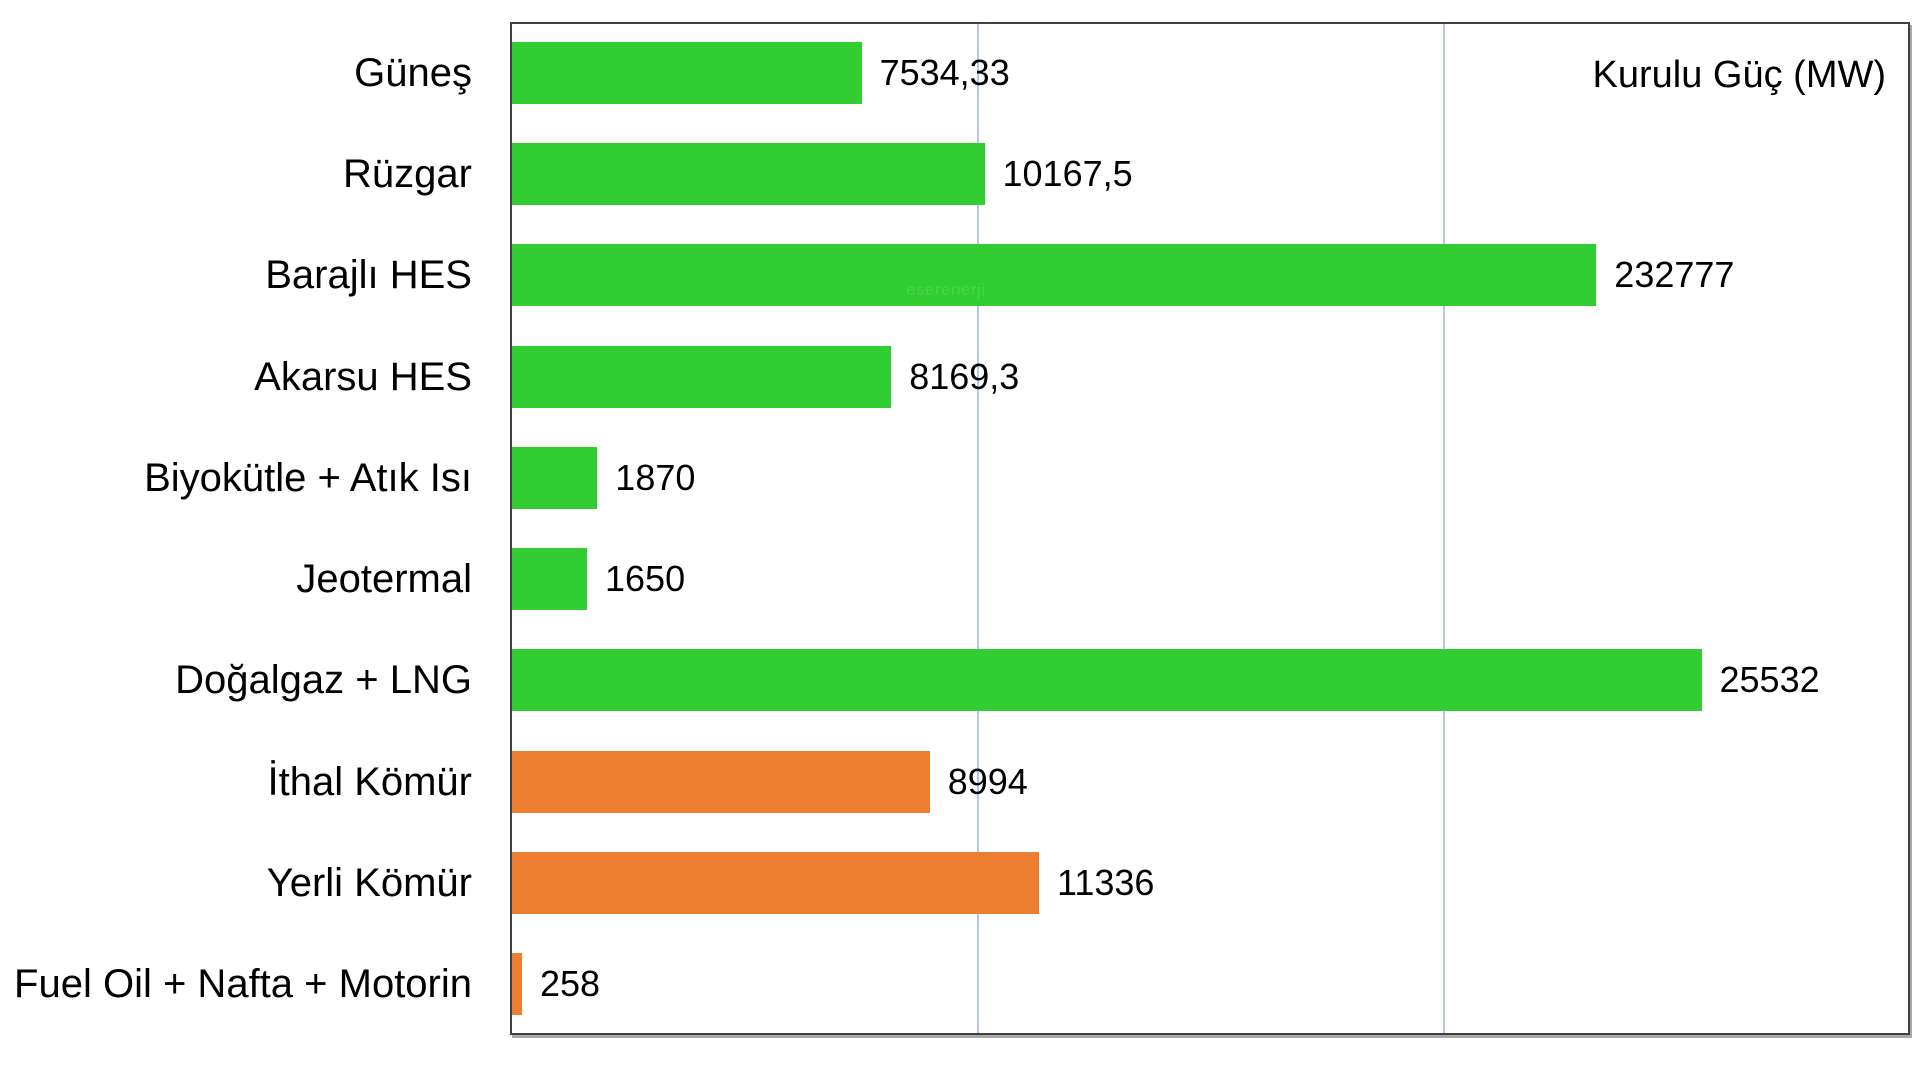 The image size is (1920, 1080). Describe the element at coordinates (1215, 883) in the screenshot. I see `bar-track: 11336` at that location.